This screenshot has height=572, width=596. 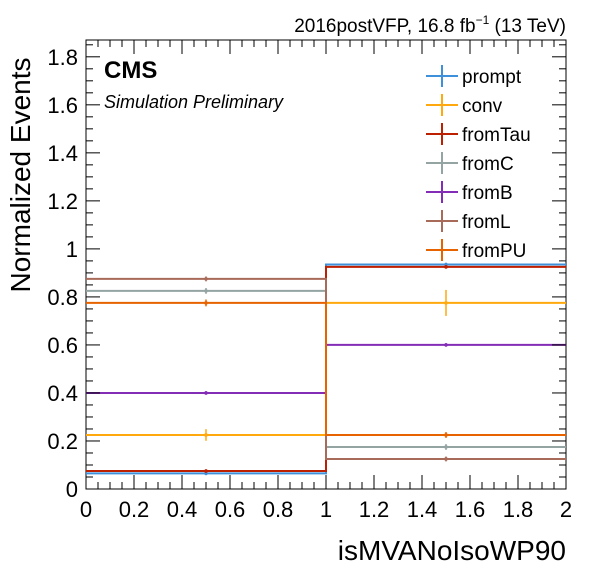 I want to click on x-tick-label: 0.4, so click(x=182, y=509).